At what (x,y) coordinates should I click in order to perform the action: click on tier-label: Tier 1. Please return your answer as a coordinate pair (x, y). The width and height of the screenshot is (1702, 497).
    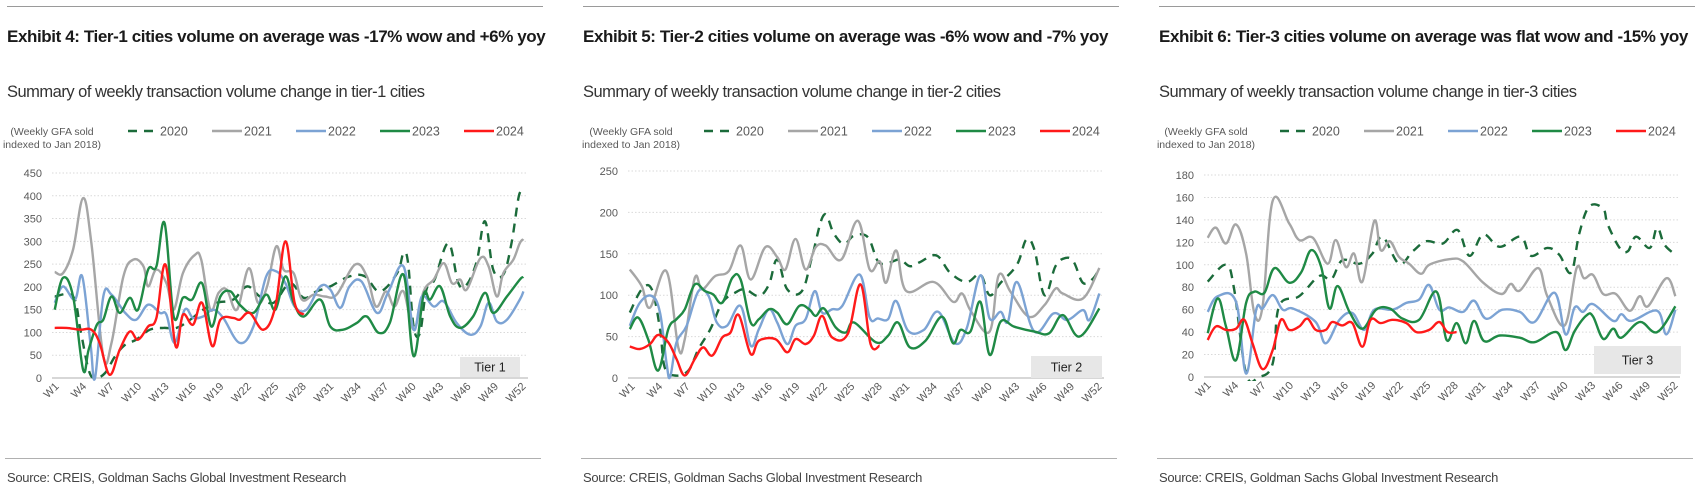
    Looking at the image, I should click on (490, 368).